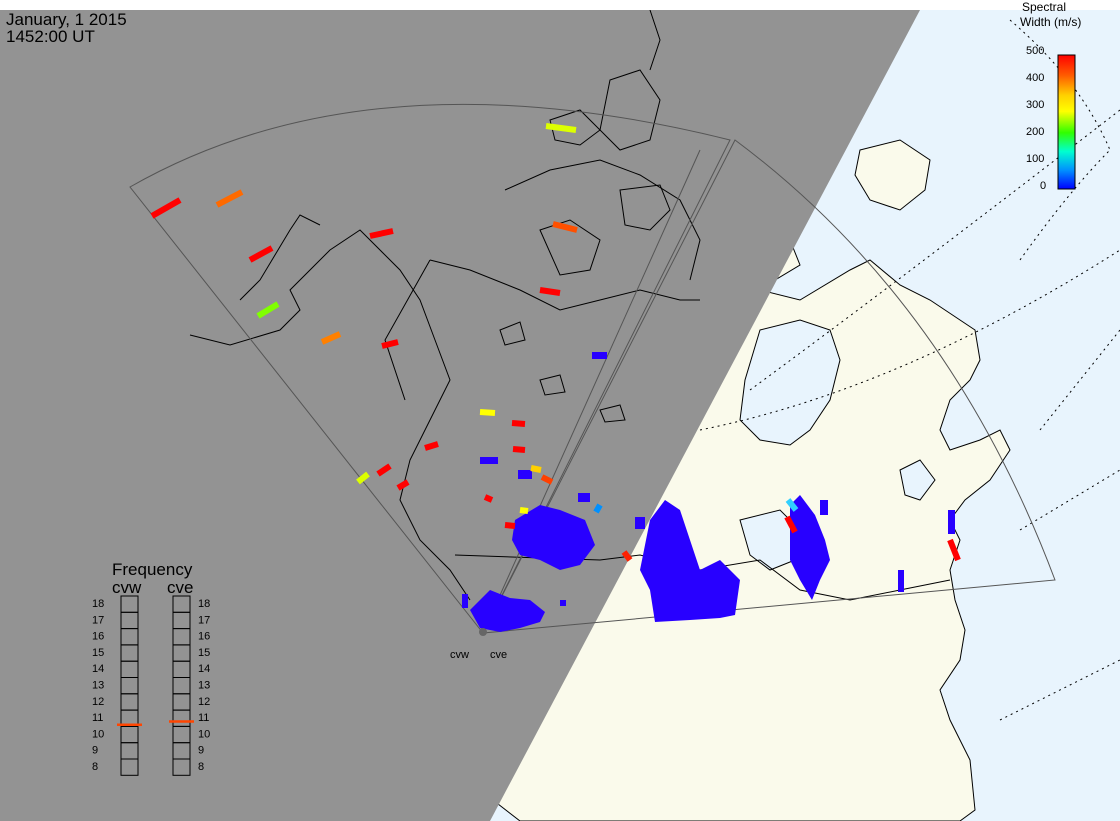 The image size is (1120, 821). What do you see at coordinates (892, 175) in the screenshot?
I see `land-greenland` at bounding box center [892, 175].